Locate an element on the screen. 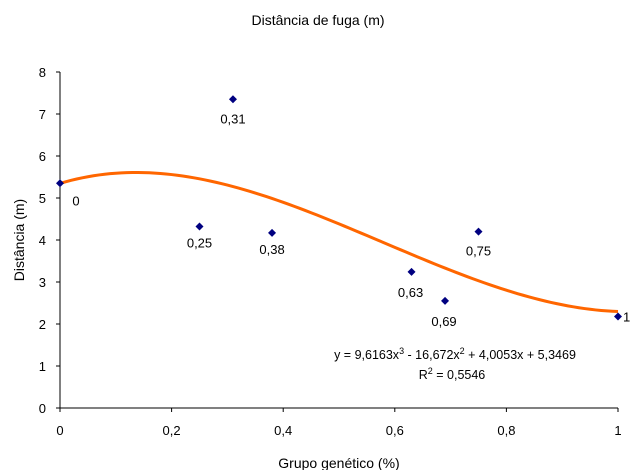 This screenshot has width=637, height=470. data-point-label: 0,75 is located at coordinates (478, 251).